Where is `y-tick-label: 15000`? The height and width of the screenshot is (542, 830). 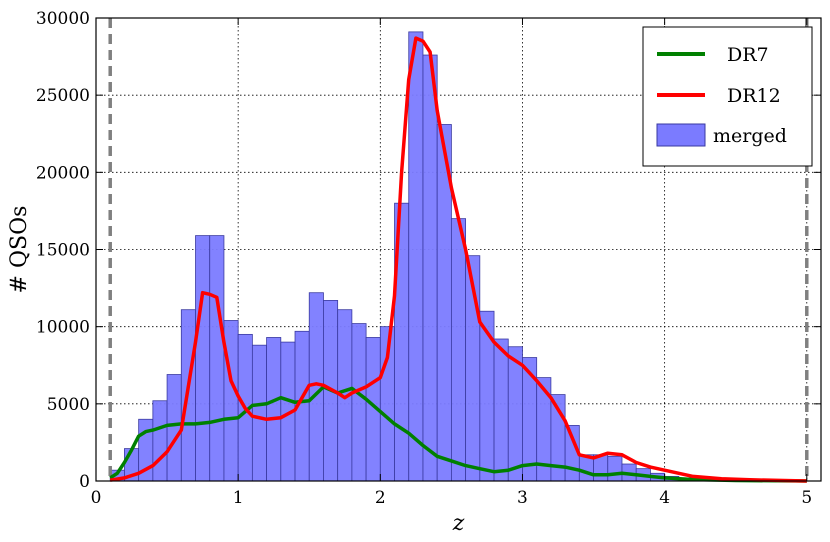
y-tick-label: 15000 is located at coordinates (63, 251).